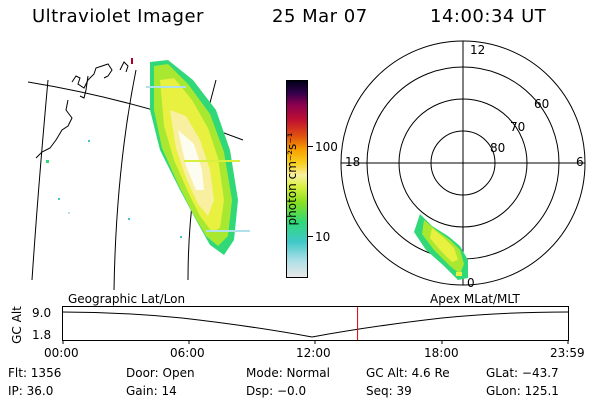  Describe the element at coordinates (42, 313) in the screenshot. I see `timeline-y-tick: 9.0` at that location.